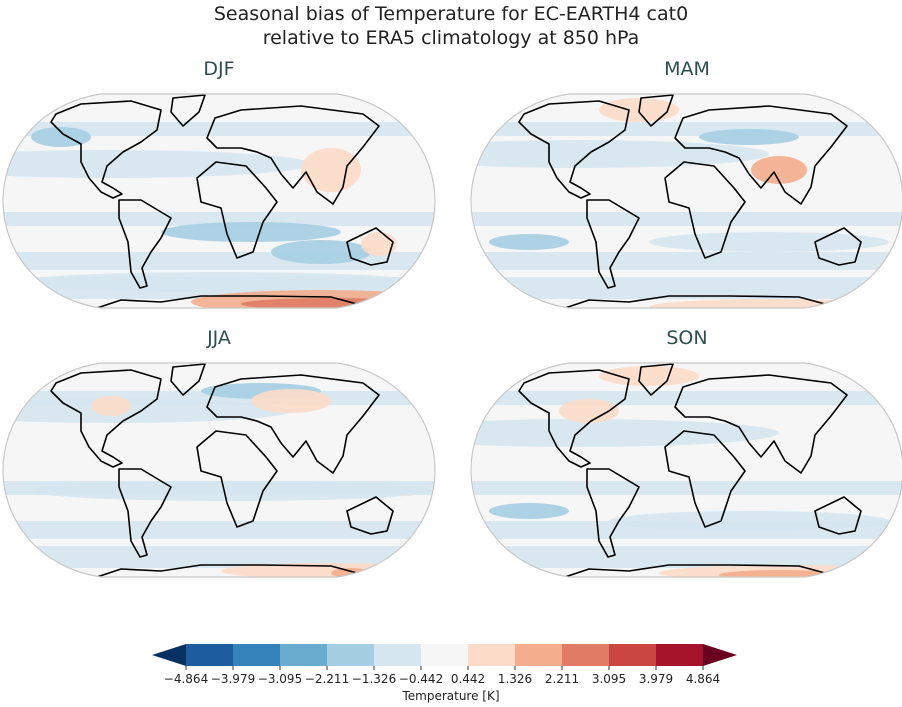 The width and height of the screenshot is (902, 707). I want to click on panel-title-mam: MAM, so click(687, 69).